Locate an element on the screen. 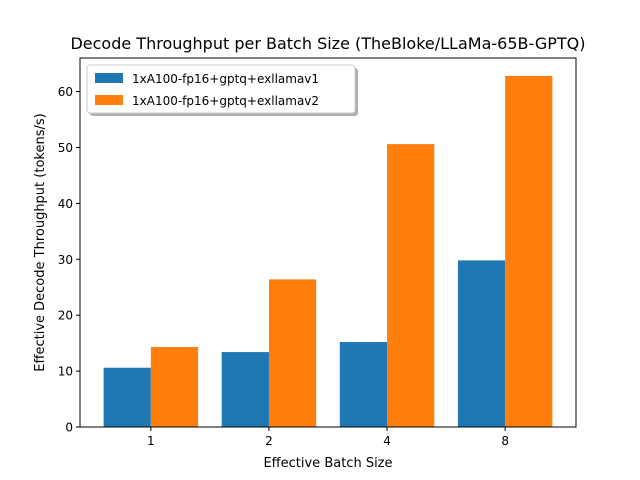 The height and width of the screenshot is (480, 640). legend-swatch-series2 is located at coordinates (109, 100).